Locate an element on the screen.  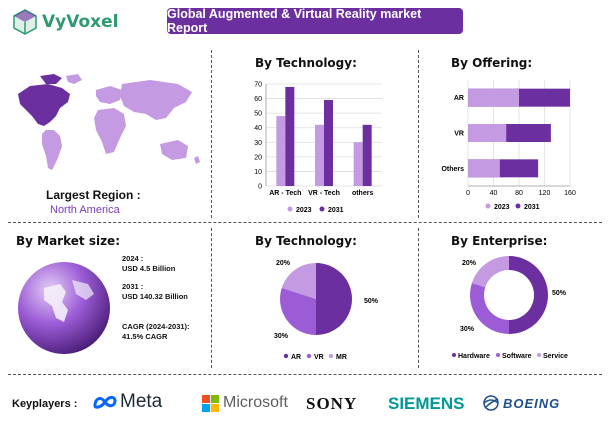
brand-logo: VyVoxel is located at coordinates (82, 22).